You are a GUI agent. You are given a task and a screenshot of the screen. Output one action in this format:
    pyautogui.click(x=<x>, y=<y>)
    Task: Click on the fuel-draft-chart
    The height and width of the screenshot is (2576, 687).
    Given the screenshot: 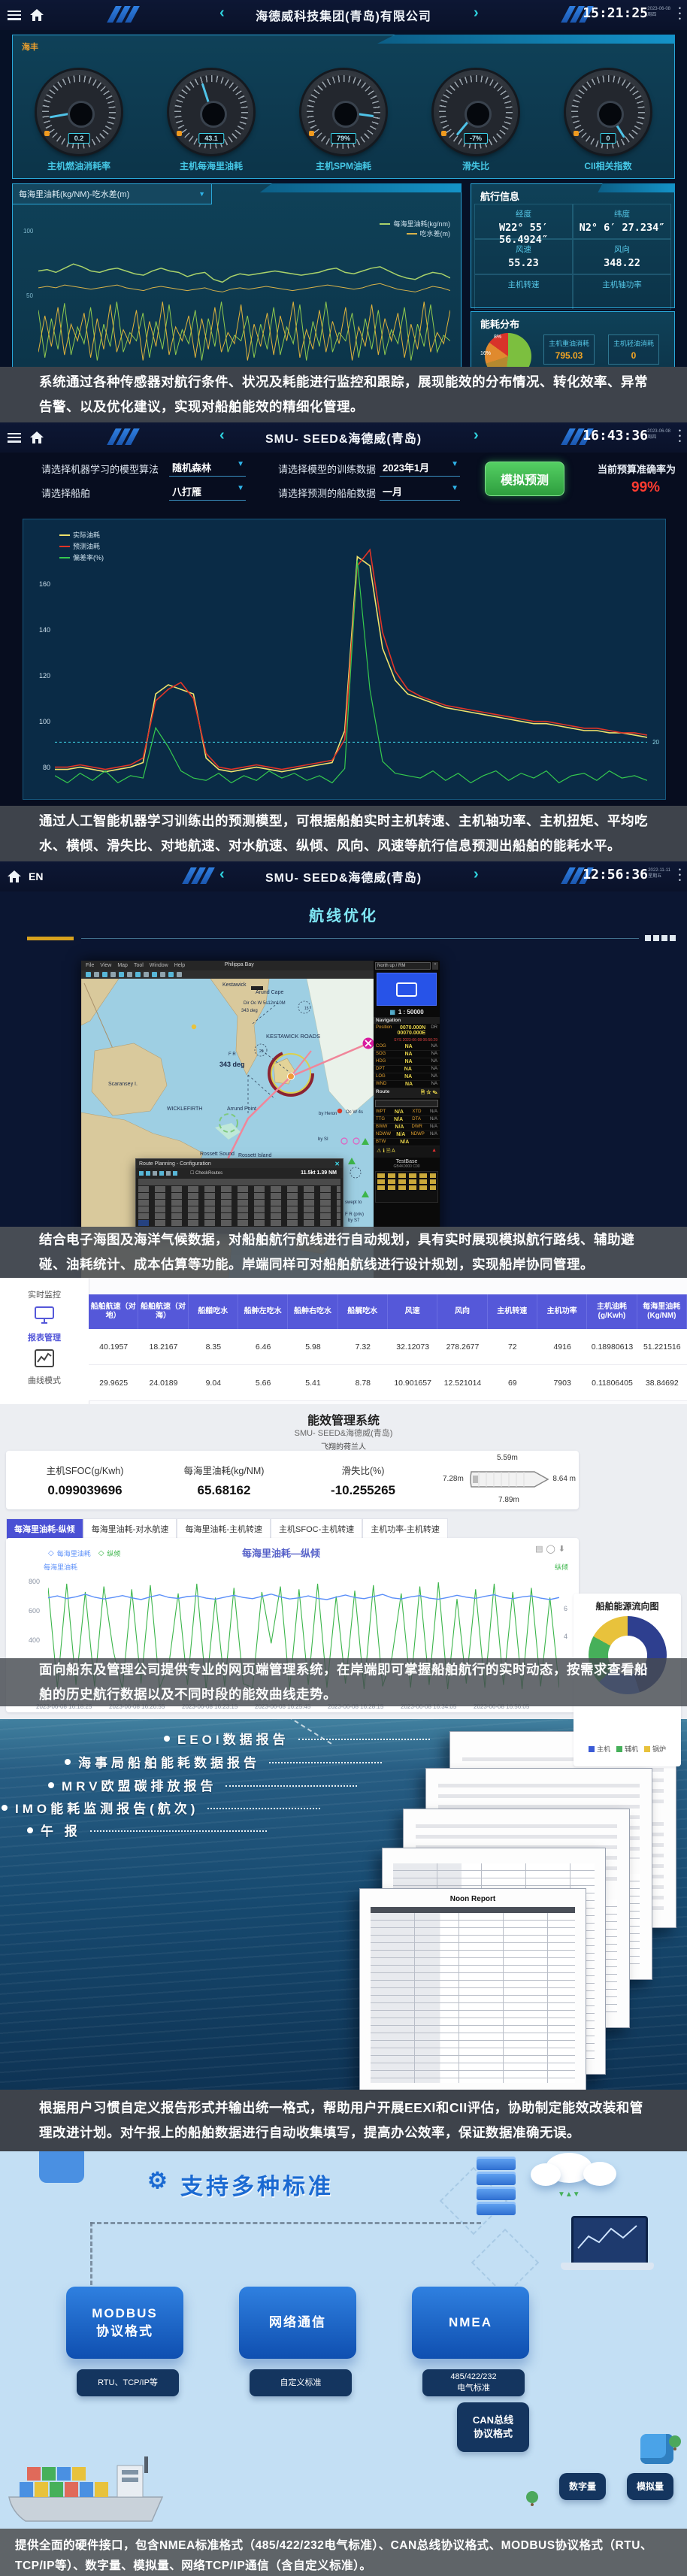 What is the action you would take?
    pyautogui.click(x=244, y=296)
    